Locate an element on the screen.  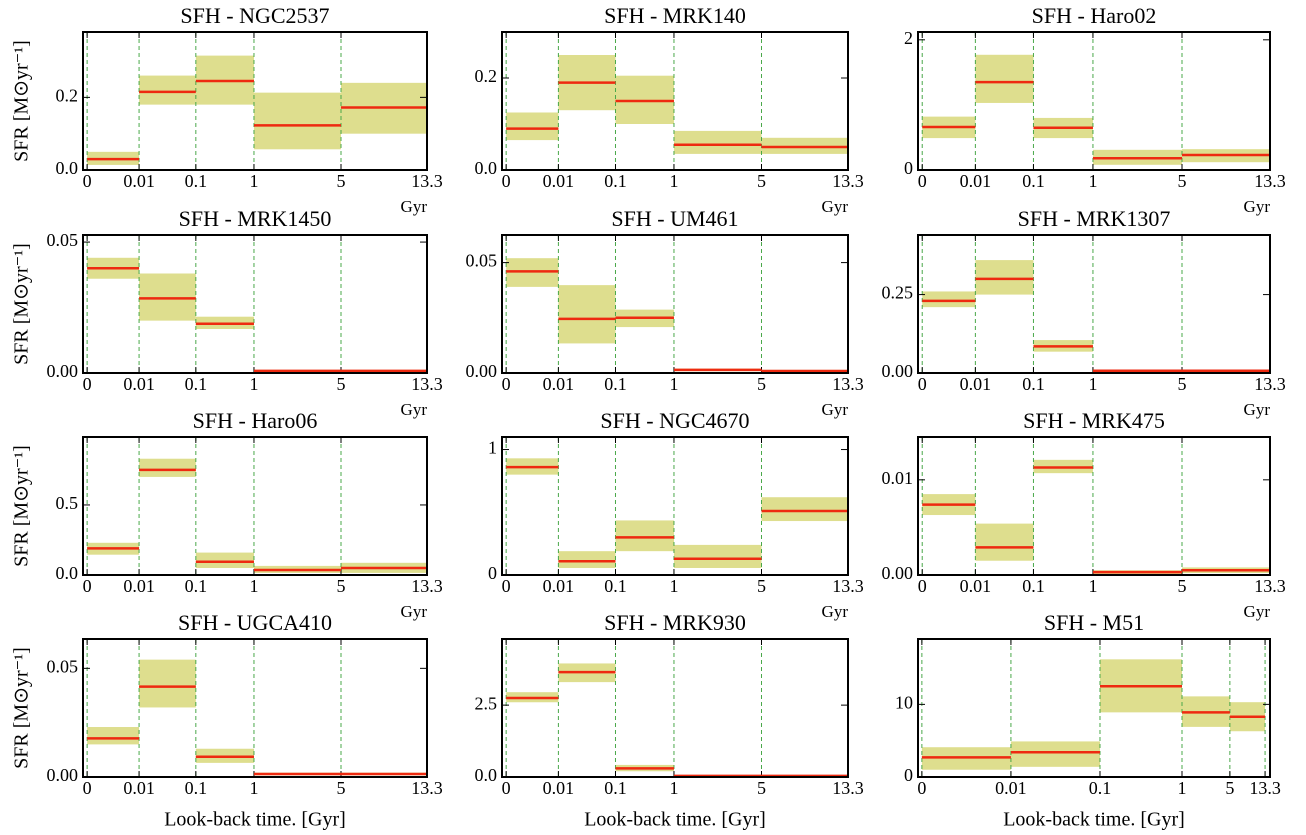
panel: 0 0.01 0.1 1 5 13.3 0.00 0.25 SFH - MRK1307 Gyr is located at coordinates (1084, 312).